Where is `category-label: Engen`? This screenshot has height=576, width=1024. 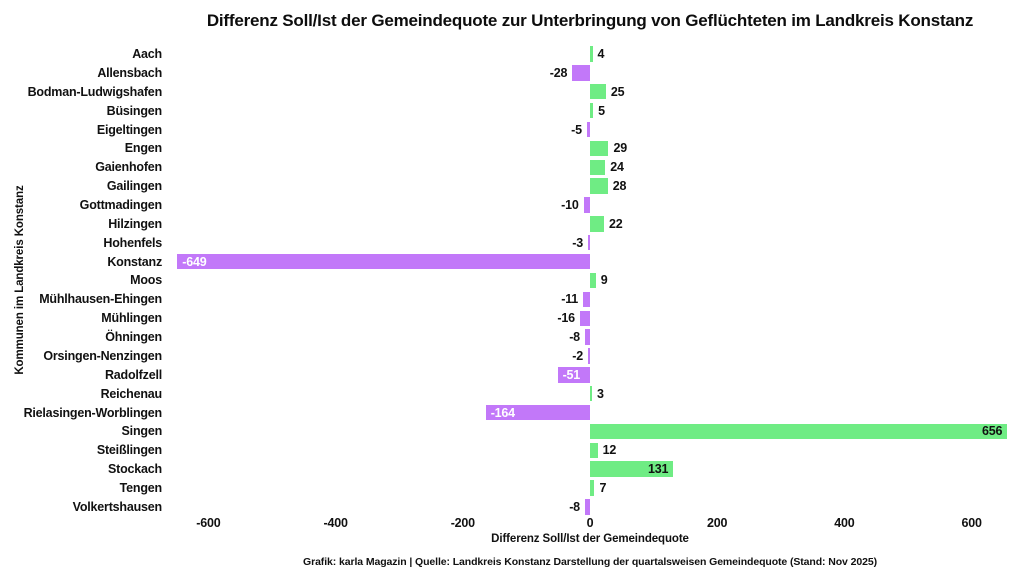
category-label: Engen is located at coordinates (143, 148).